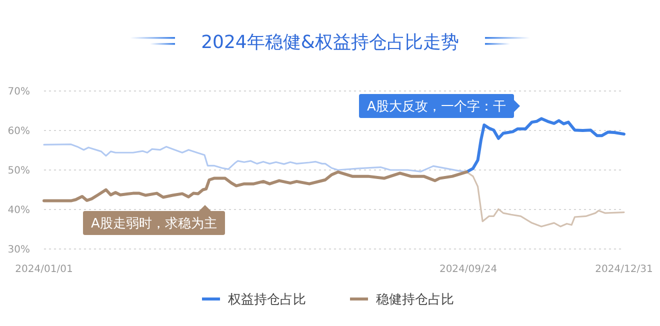 The width and height of the screenshot is (660, 326). I want to click on y-tick-label: 30%, so click(19, 250).